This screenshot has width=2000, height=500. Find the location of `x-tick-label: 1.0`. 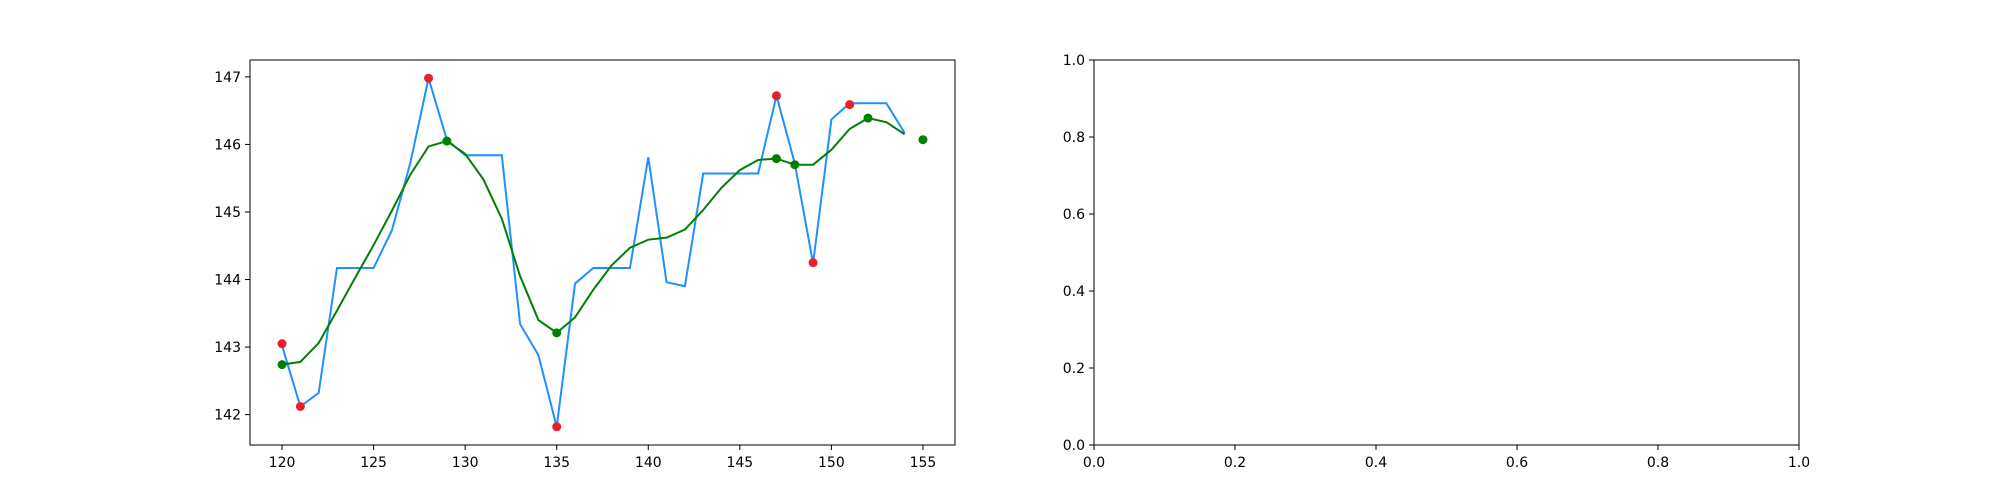

x-tick-label: 1.0 is located at coordinates (1799, 463).